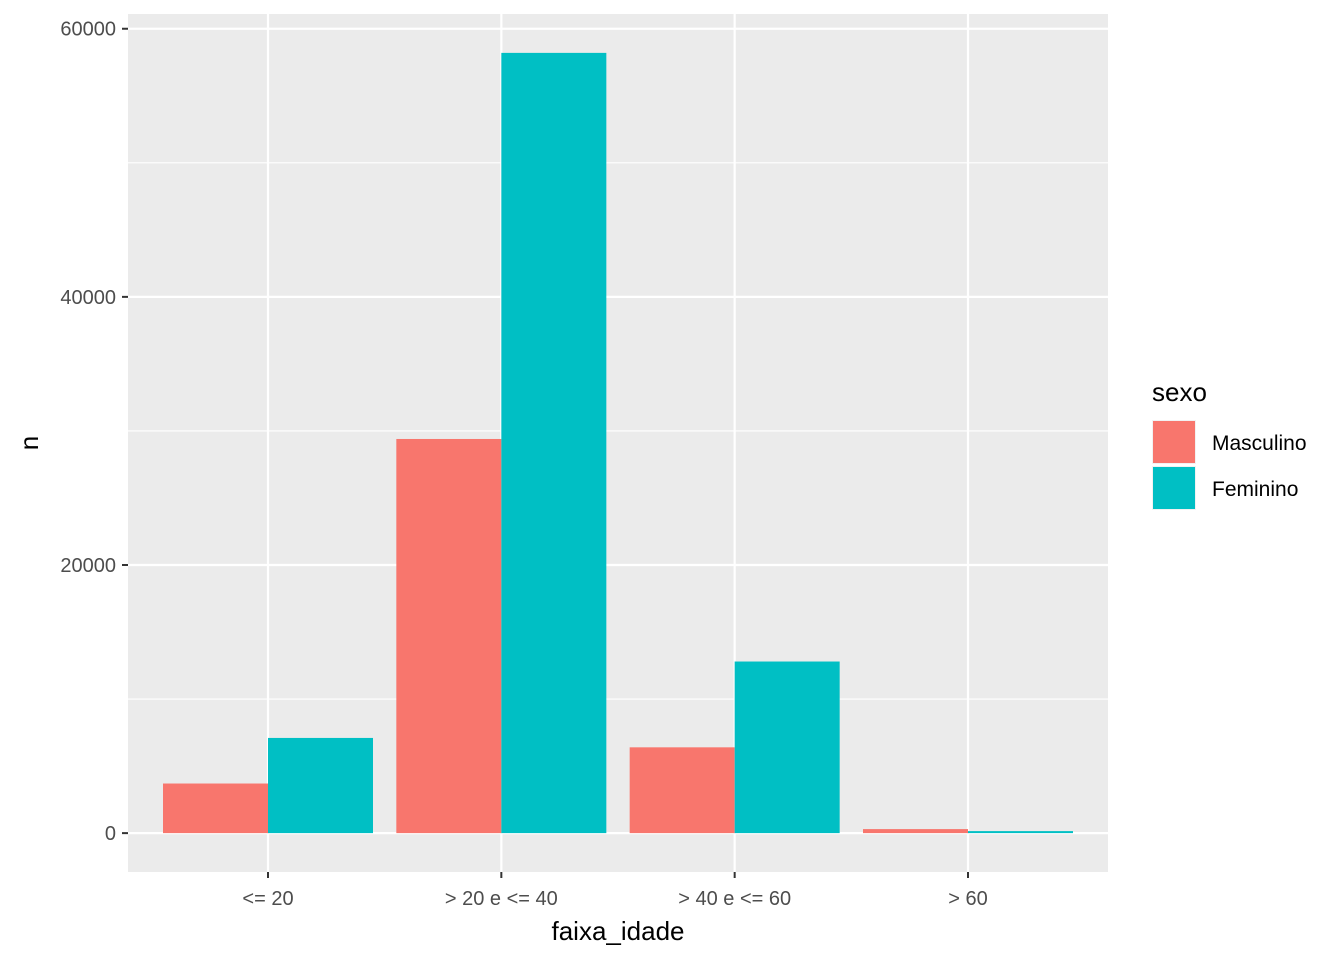  I want to click on legend: sexo Masculino Feminino, so click(1229, 443).